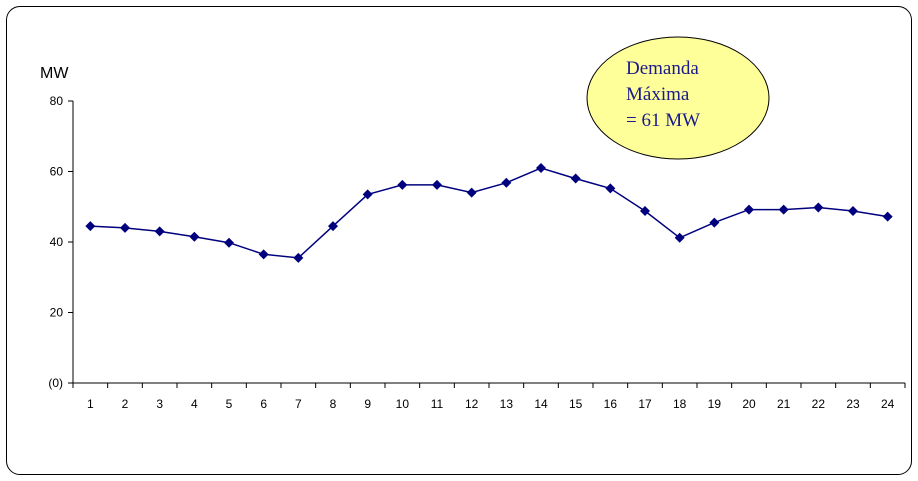 This screenshot has width=918, height=481. What do you see at coordinates (663, 120) in the screenshot?
I see `callout-line-3: = 61 MW` at bounding box center [663, 120].